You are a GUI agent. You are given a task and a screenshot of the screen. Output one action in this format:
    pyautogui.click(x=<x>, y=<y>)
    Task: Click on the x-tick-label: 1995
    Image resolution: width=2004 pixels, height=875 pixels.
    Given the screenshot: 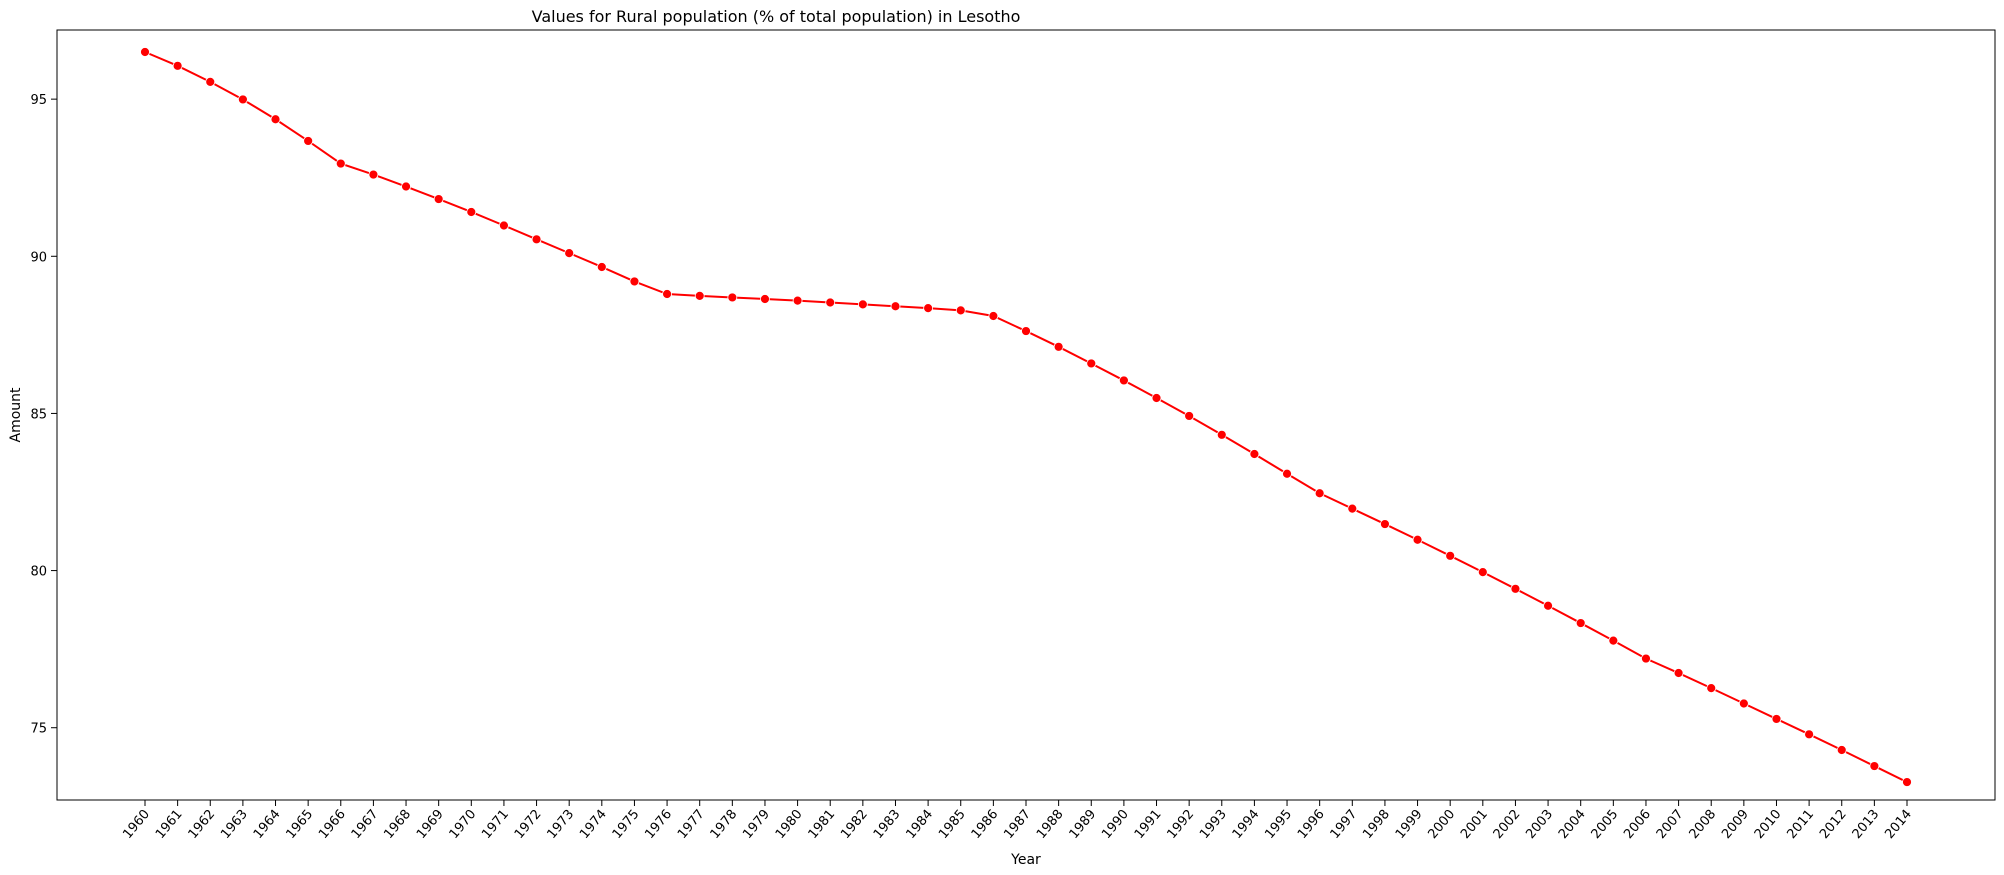 What is the action you would take?
    pyautogui.click(x=1278, y=824)
    